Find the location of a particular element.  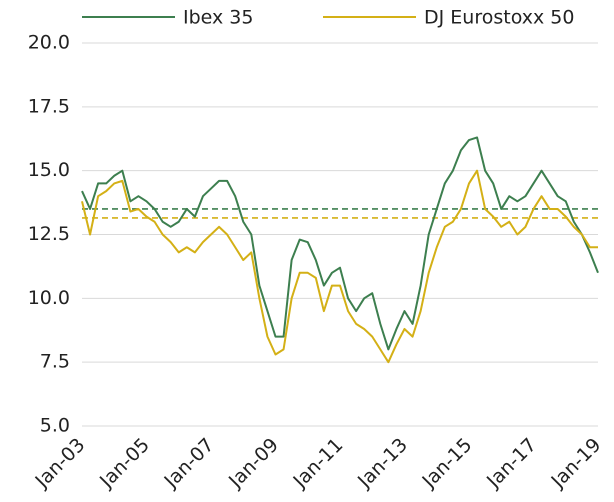

x-tick-label: Jan-07 is located at coordinates (189, 463).